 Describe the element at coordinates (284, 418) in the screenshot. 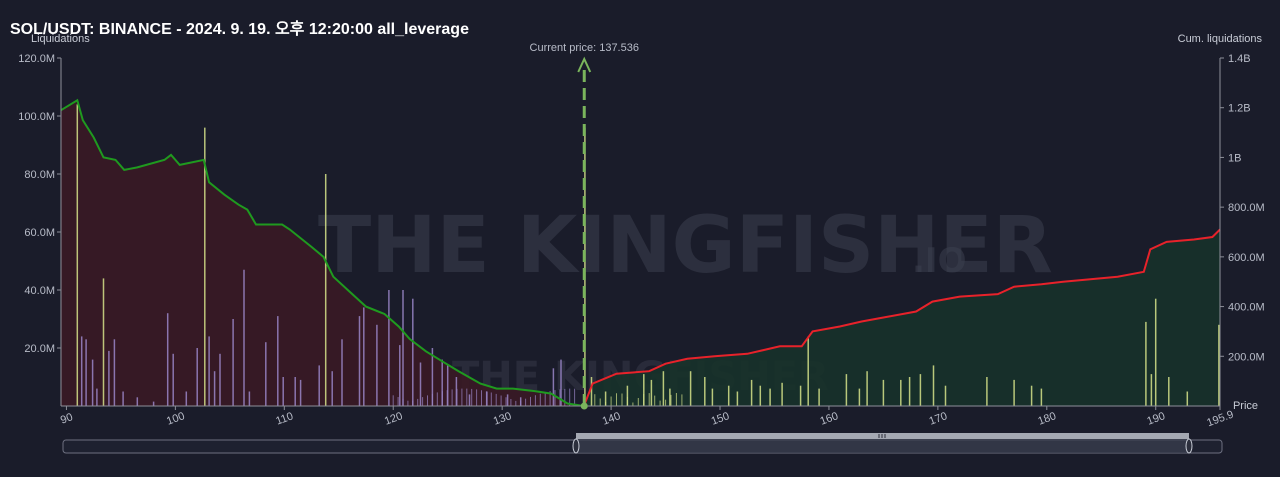

I see `x-tick-label: 110` at that location.